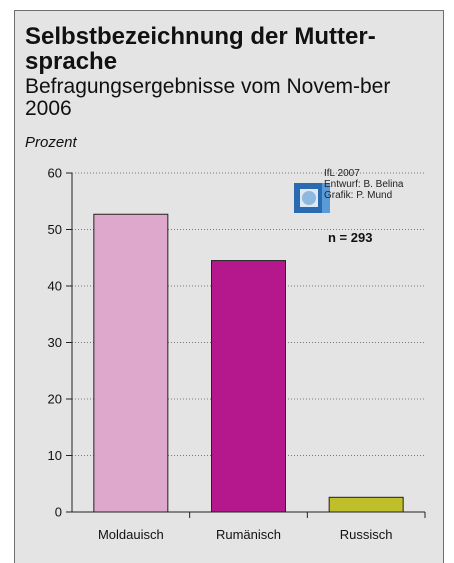  Describe the element at coordinates (55, 229) in the screenshot. I see `y-tick-label: 50` at that location.